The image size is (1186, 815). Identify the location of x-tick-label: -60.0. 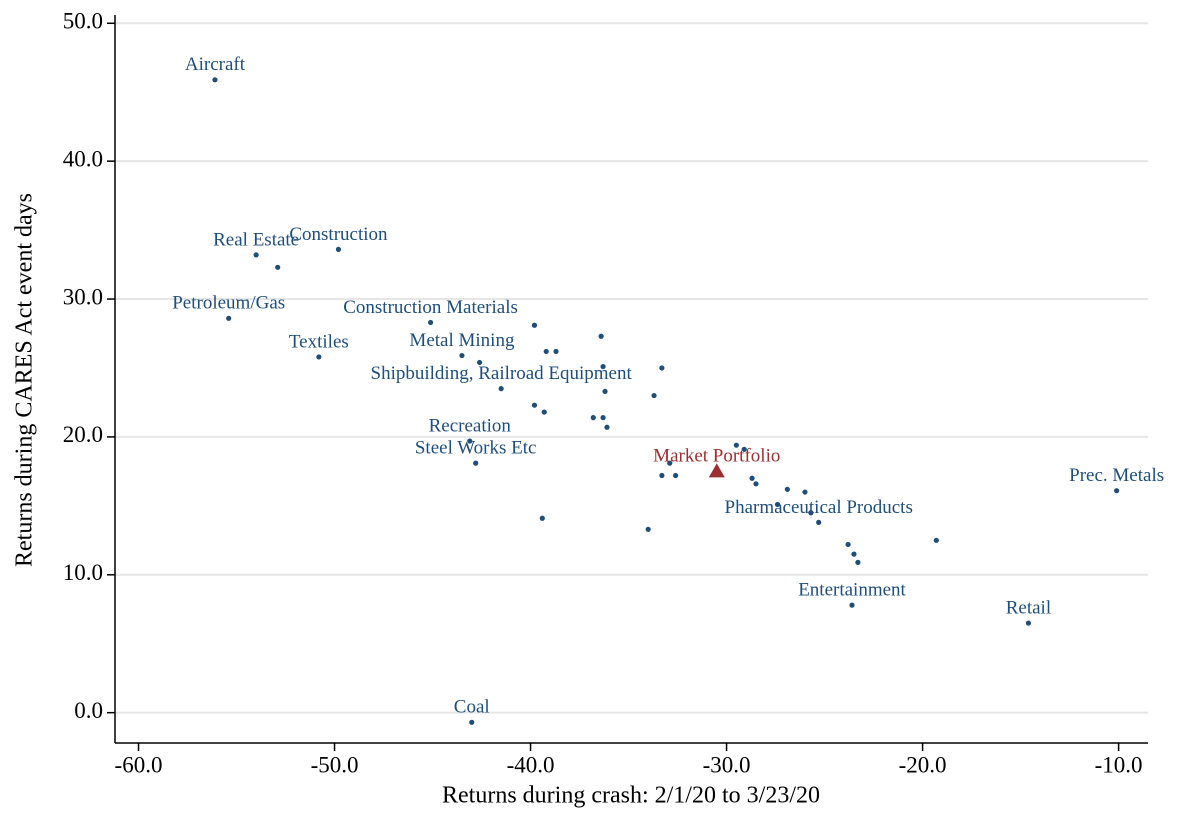
(139, 764).